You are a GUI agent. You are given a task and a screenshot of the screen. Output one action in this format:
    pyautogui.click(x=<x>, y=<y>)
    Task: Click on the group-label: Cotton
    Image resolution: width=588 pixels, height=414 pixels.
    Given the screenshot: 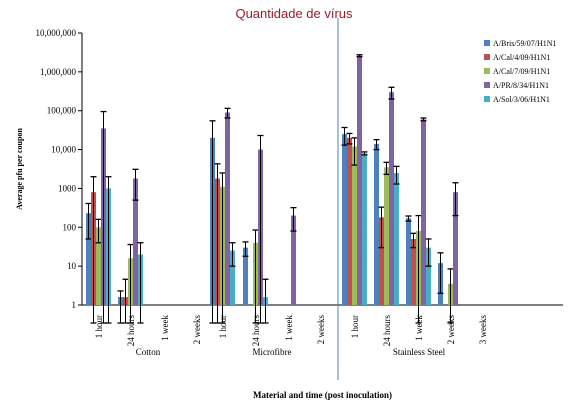 What is the action you would take?
    pyautogui.click(x=148, y=352)
    